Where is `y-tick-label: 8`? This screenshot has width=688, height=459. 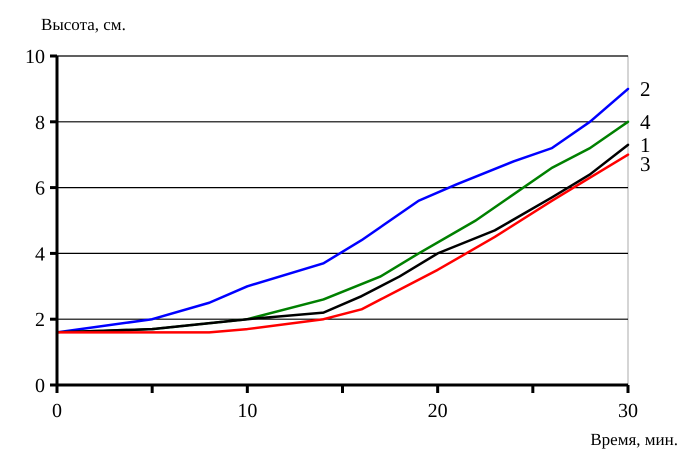 y-tick-label: 8 is located at coordinates (40, 123).